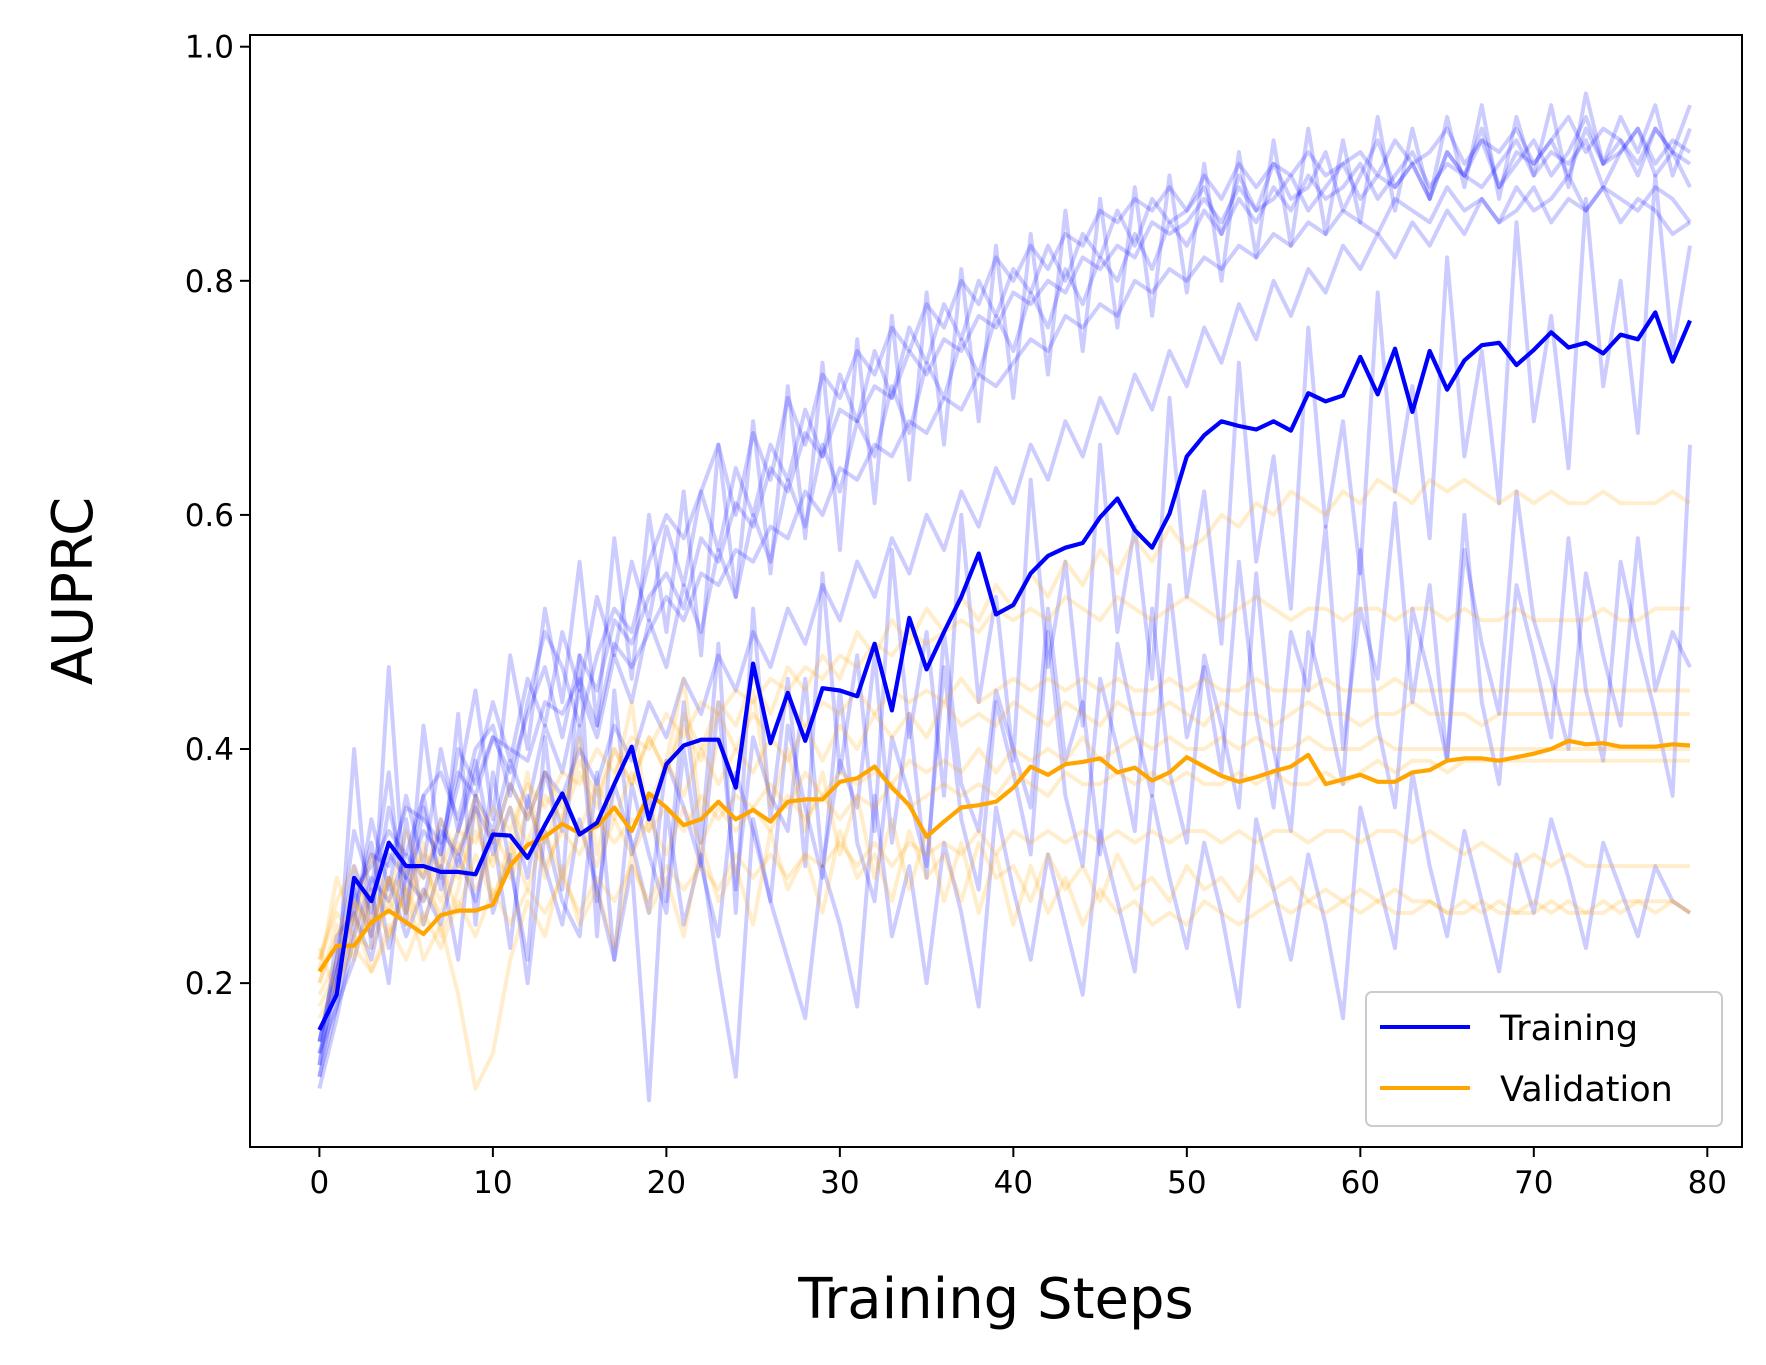 Image resolution: width=1766 pixels, height=1365 pixels. I want to click on y-axis-title: AUPRC, so click(73, 591).